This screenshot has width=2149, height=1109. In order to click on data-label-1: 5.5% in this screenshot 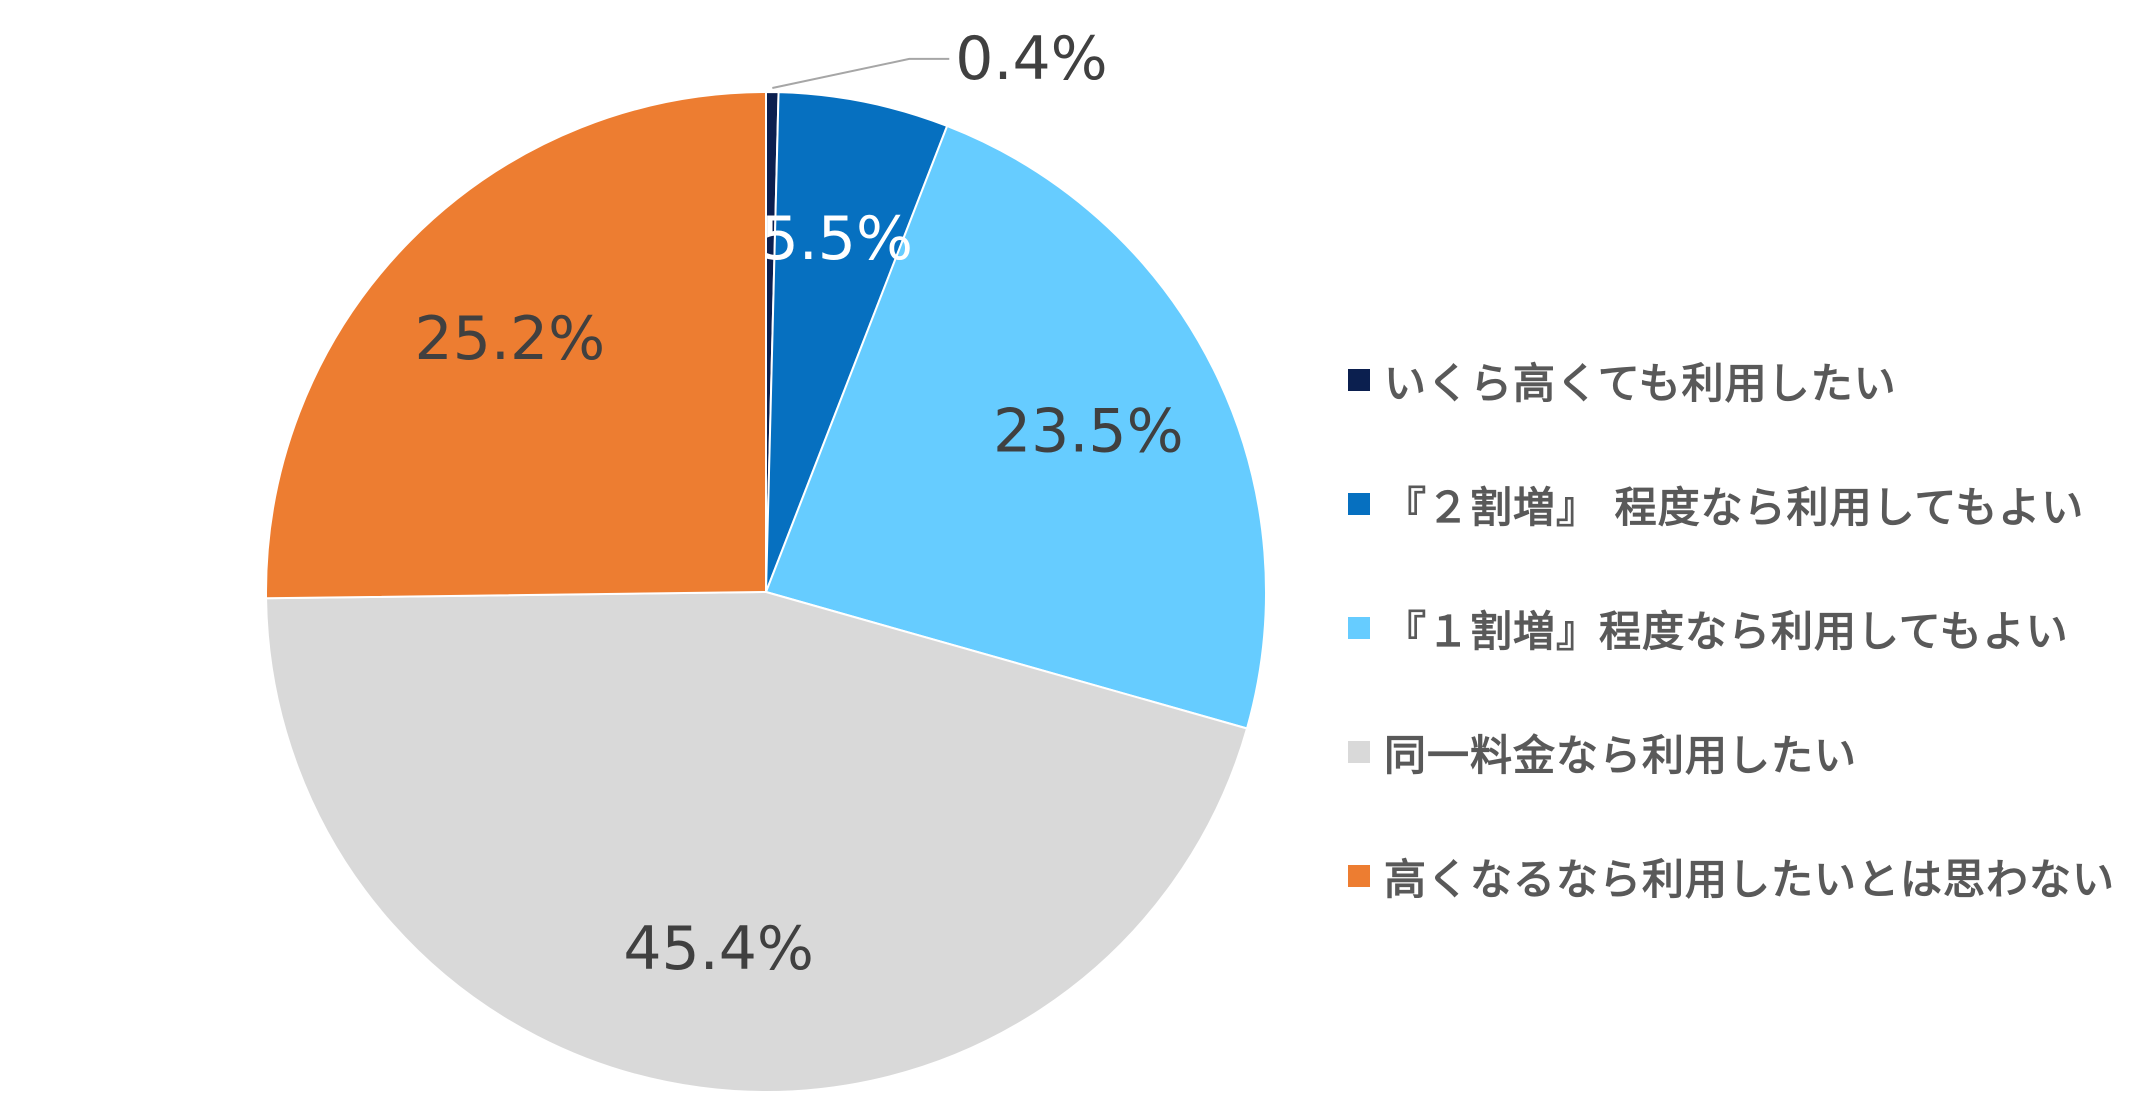, I will do `click(837, 239)`.